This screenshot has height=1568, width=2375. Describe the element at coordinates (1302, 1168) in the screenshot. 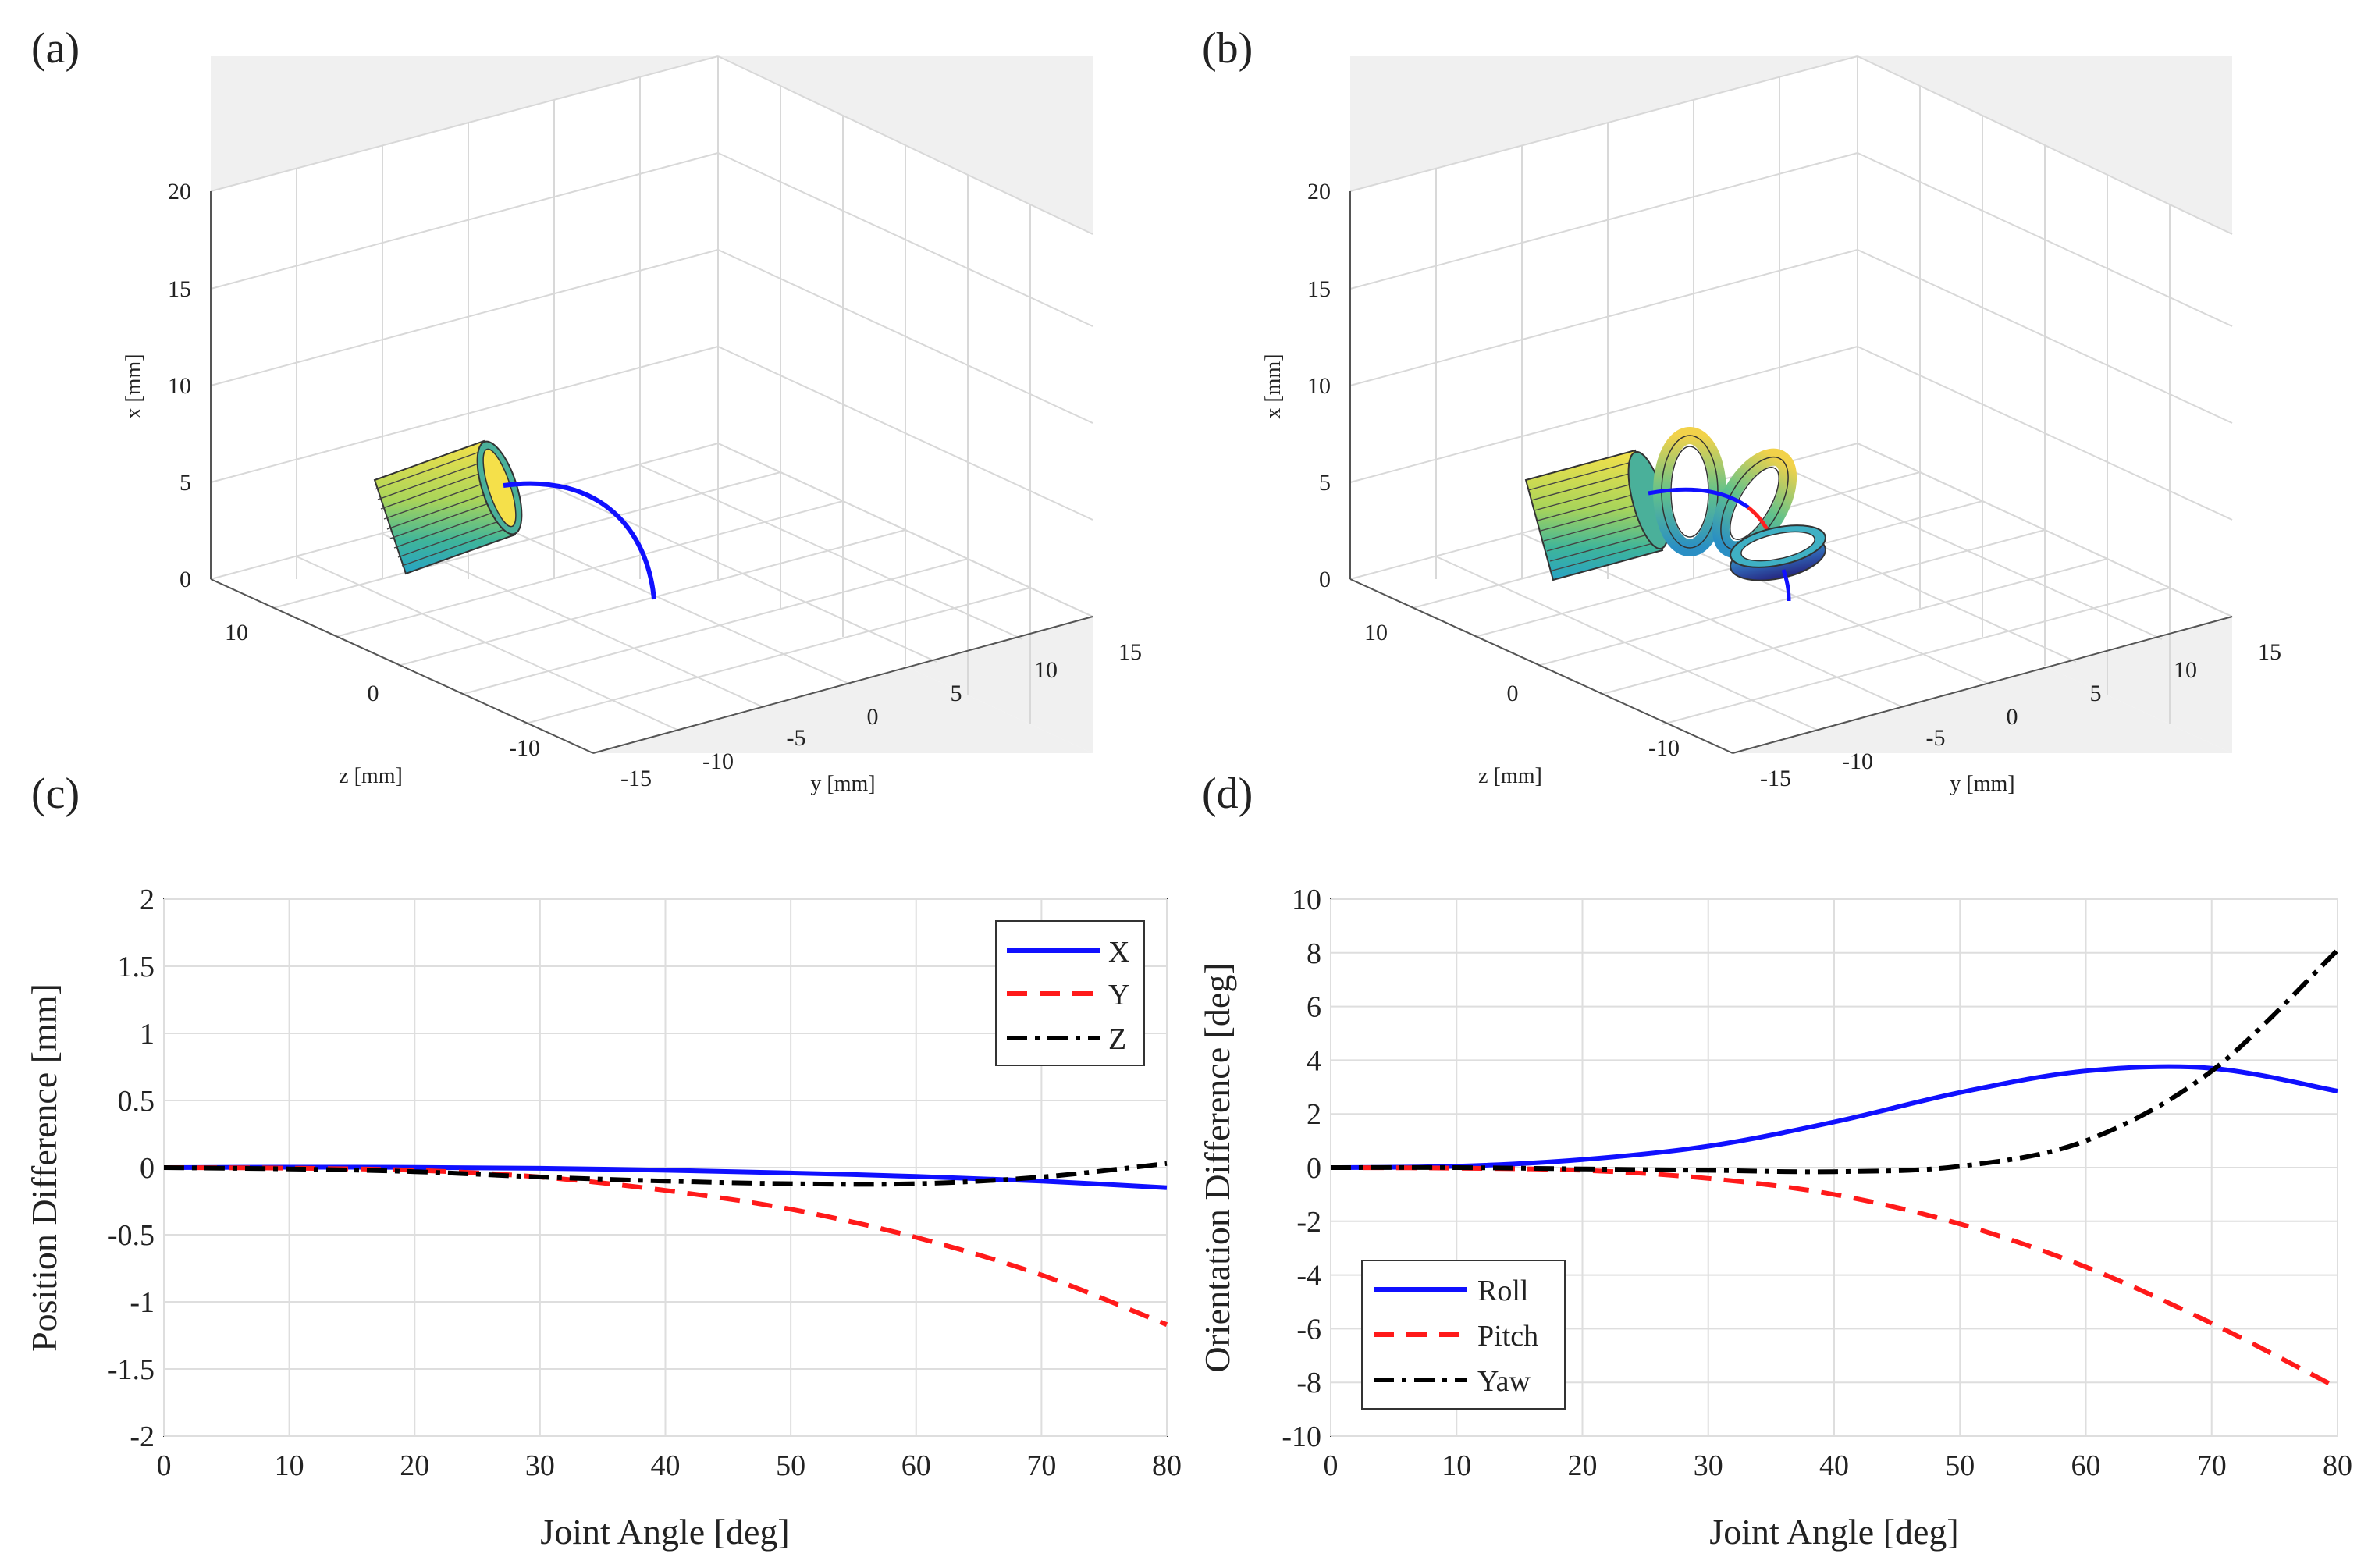

I see `y-ticks: 10 8 6 4 2 0 -2 -4 -6 -8 -10` at that location.